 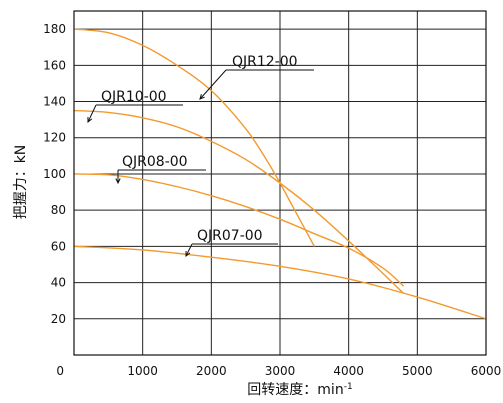 I want to click on annotation-qjr08-00: QJR08-00, so click(x=160, y=169).